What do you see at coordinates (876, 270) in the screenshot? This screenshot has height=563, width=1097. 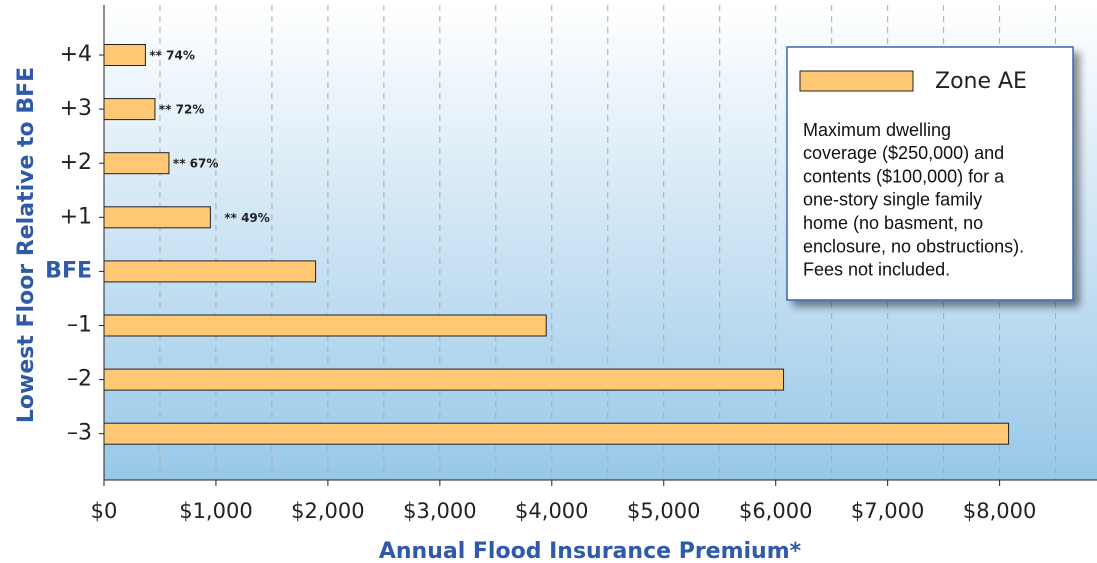 I see `legend-note-line: Fees not included.` at bounding box center [876, 270].